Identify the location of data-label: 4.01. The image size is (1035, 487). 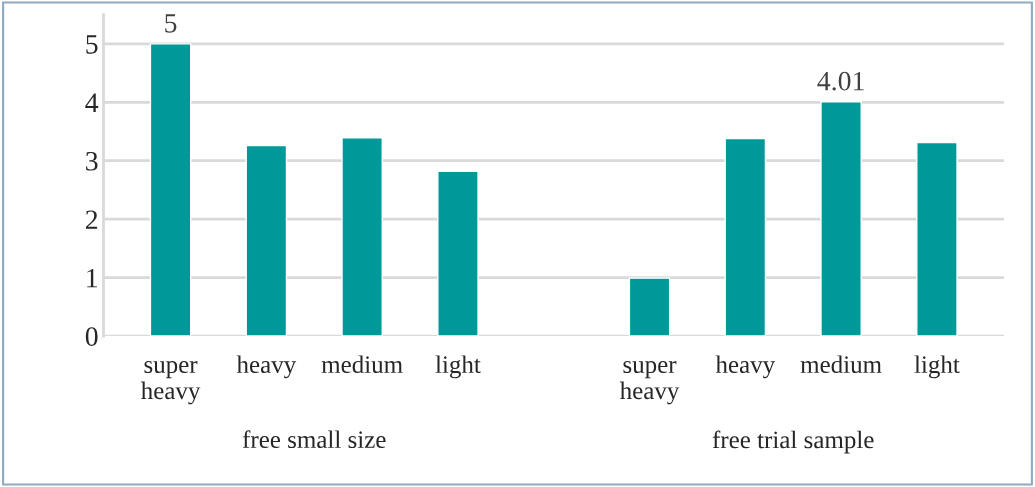
(840, 81).